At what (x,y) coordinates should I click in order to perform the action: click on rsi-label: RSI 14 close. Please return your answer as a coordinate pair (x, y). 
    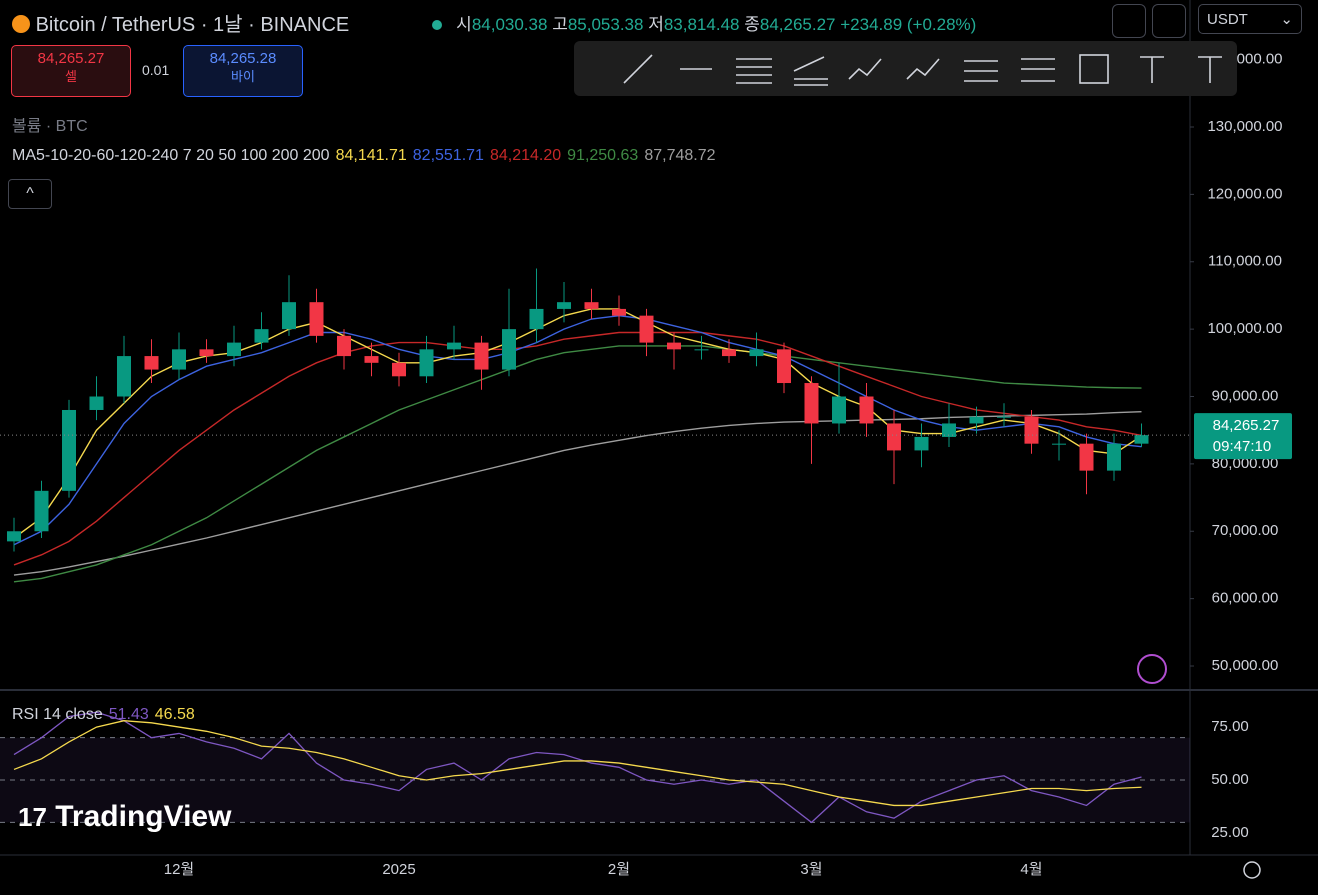
    Looking at the image, I should click on (57, 714).